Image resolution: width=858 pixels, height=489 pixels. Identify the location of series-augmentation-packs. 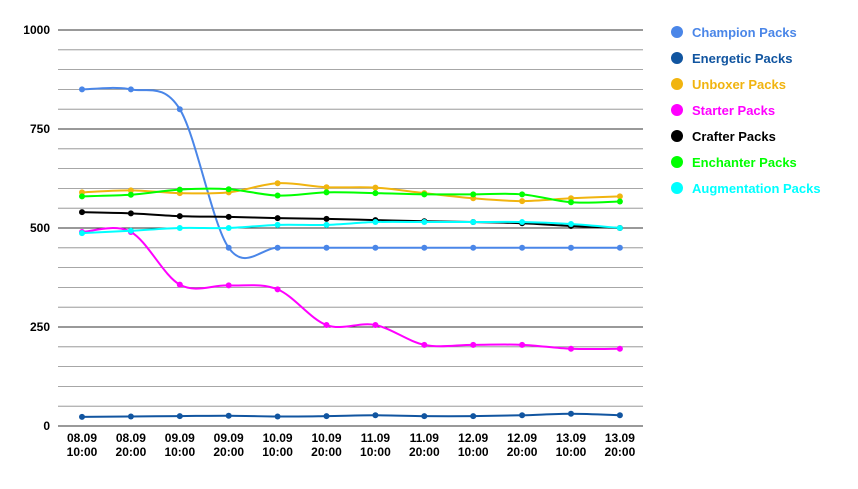
(351, 228).